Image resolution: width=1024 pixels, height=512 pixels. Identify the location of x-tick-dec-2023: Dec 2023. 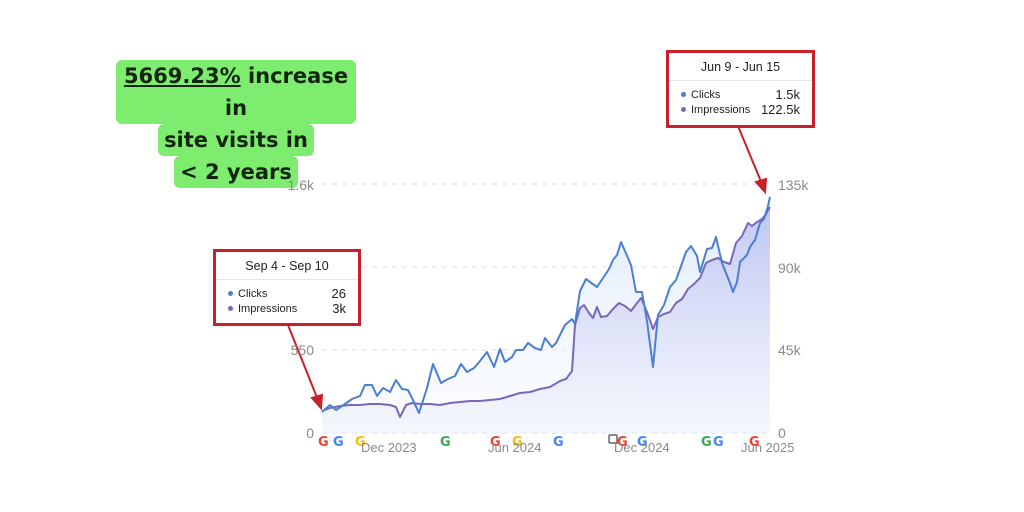
(389, 447).